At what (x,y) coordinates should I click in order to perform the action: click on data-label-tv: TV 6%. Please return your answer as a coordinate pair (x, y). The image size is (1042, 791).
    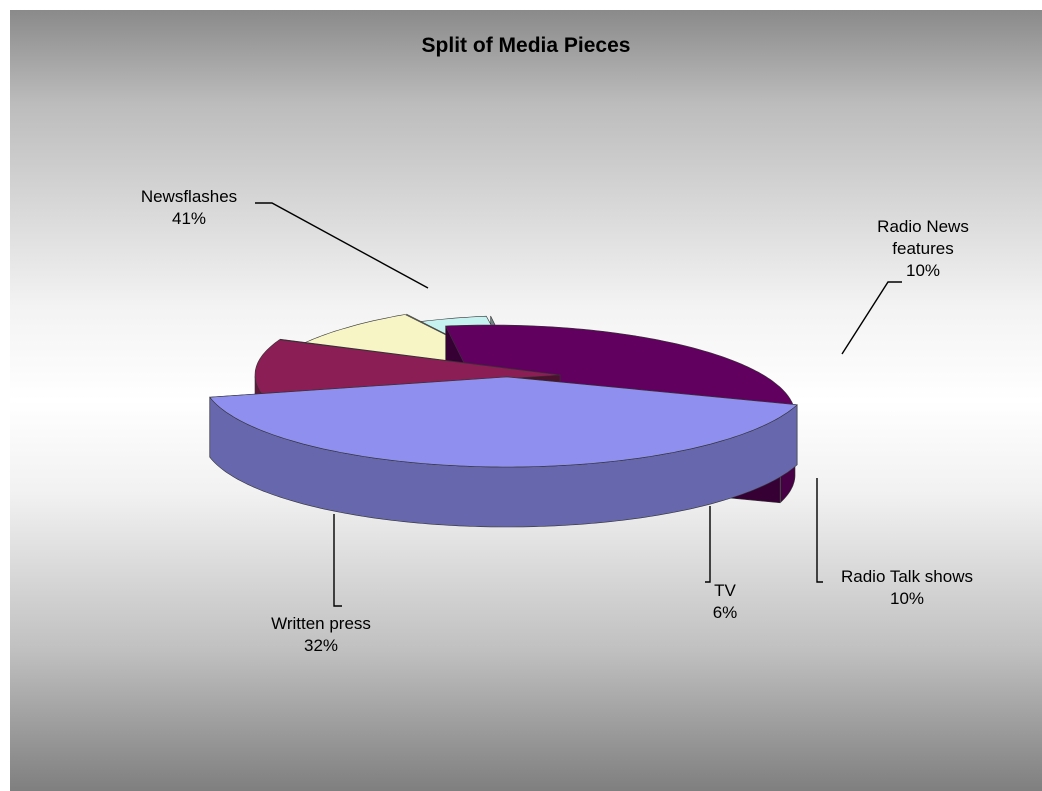
    Looking at the image, I should click on (725, 602).